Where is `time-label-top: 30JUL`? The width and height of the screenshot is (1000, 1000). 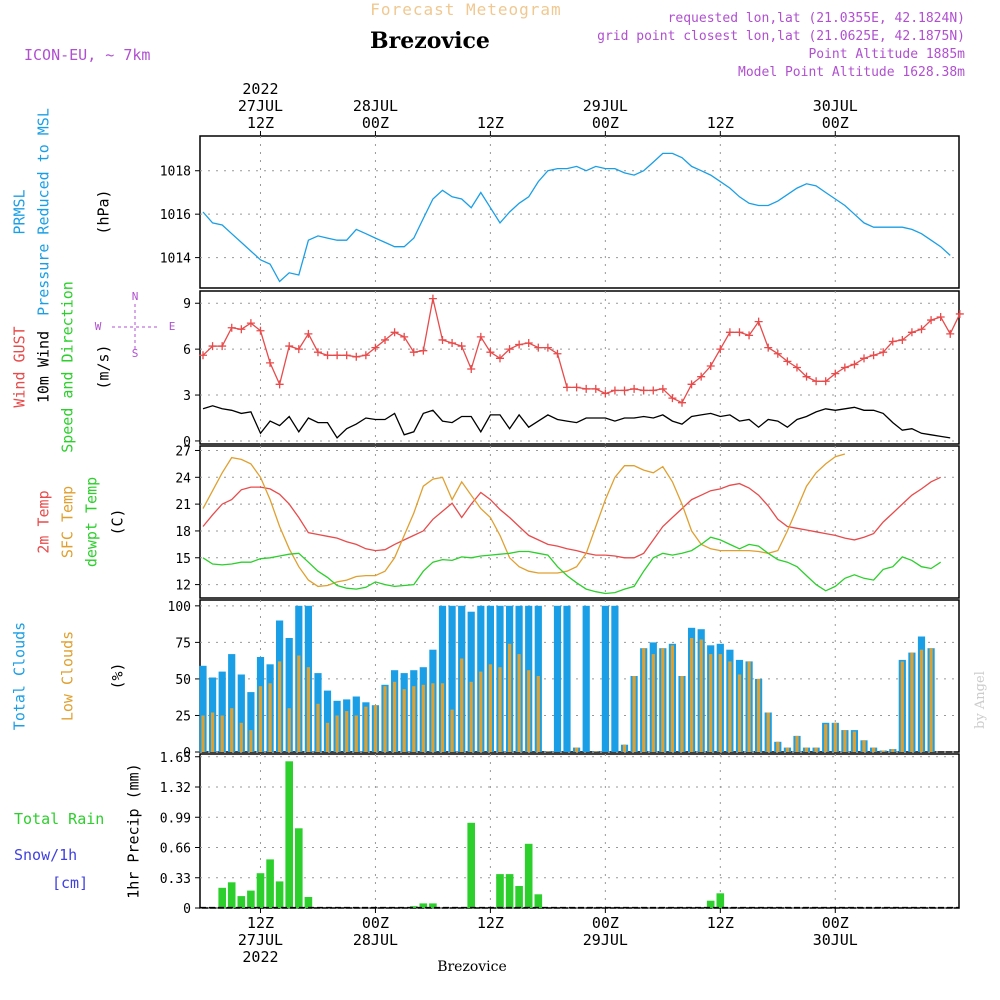 time-label-top: 30JUL is located at coordinates (835, 106).